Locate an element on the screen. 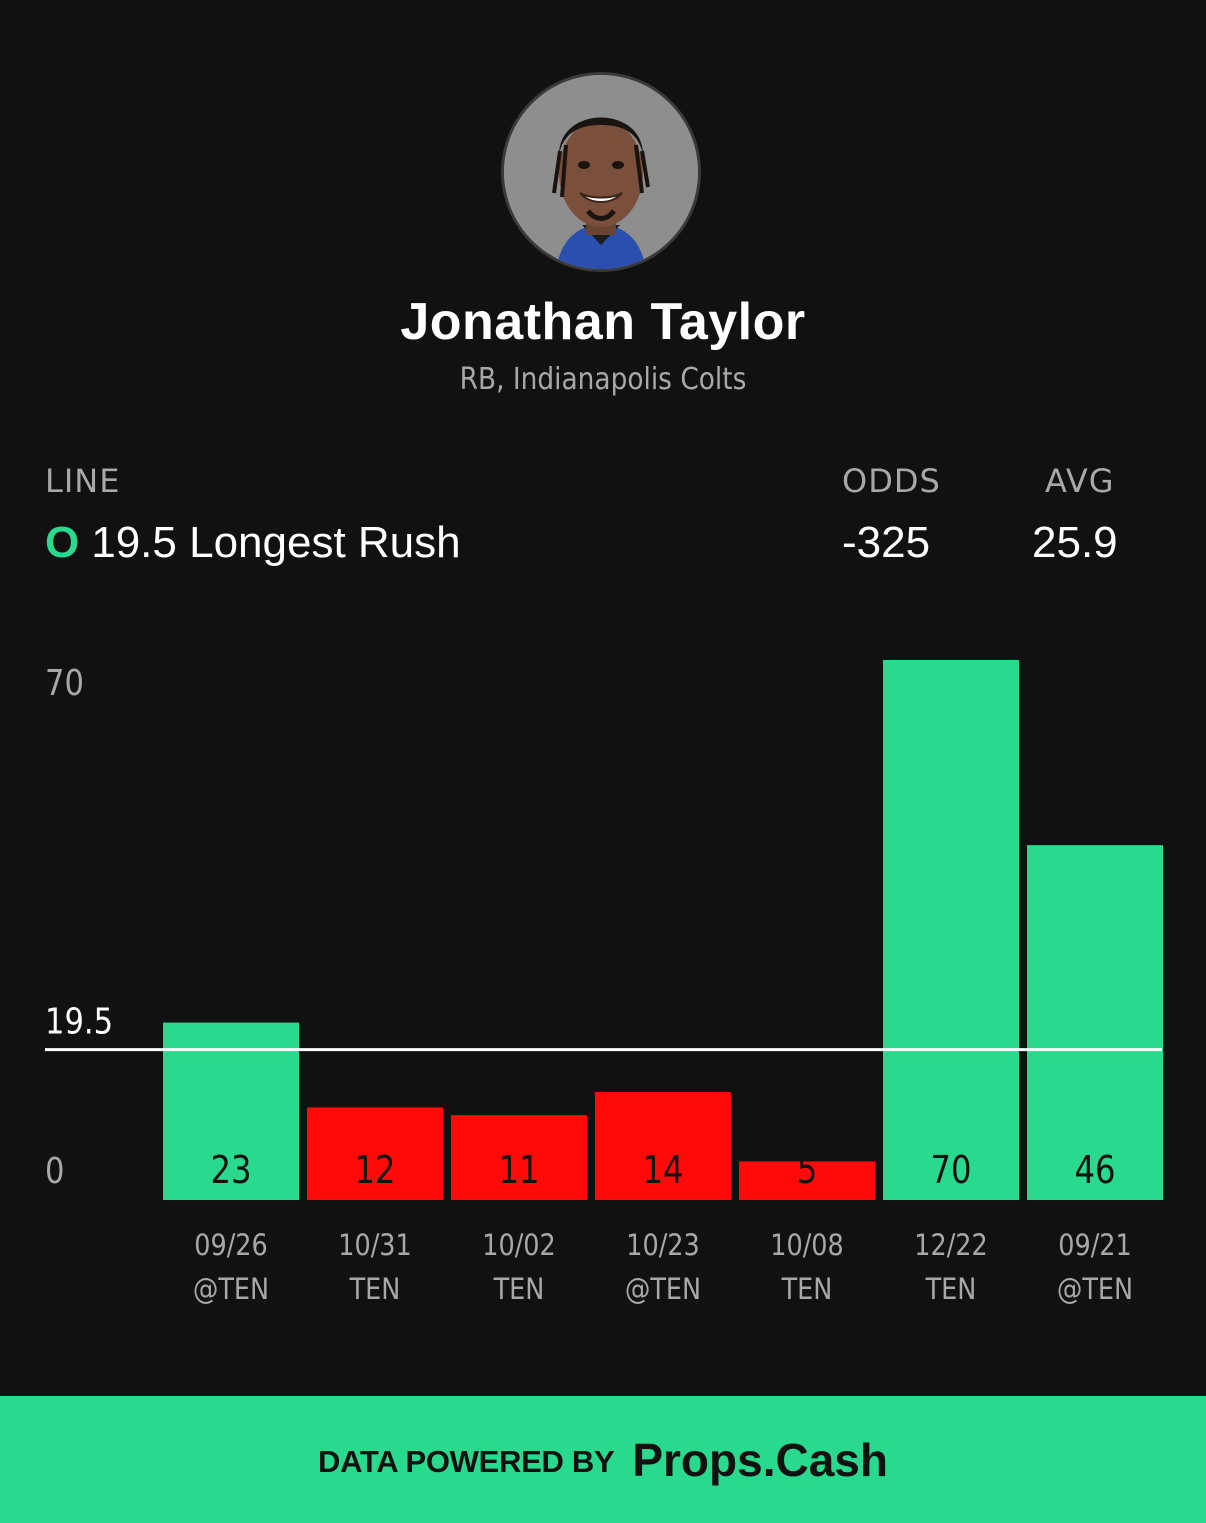  player-name: Jonathan Taylor is located at coordinates (603, 322).